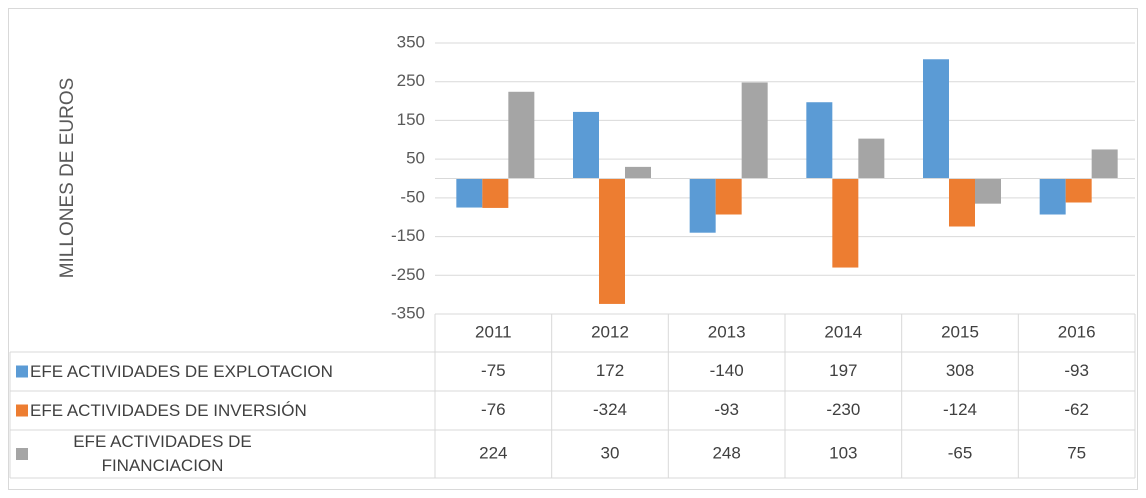 The height and width of the screenshot is (498, 1146). Describe the element at coordinates (411, 41) in the screenshot. I see `y-tick-label: 350` at that location.